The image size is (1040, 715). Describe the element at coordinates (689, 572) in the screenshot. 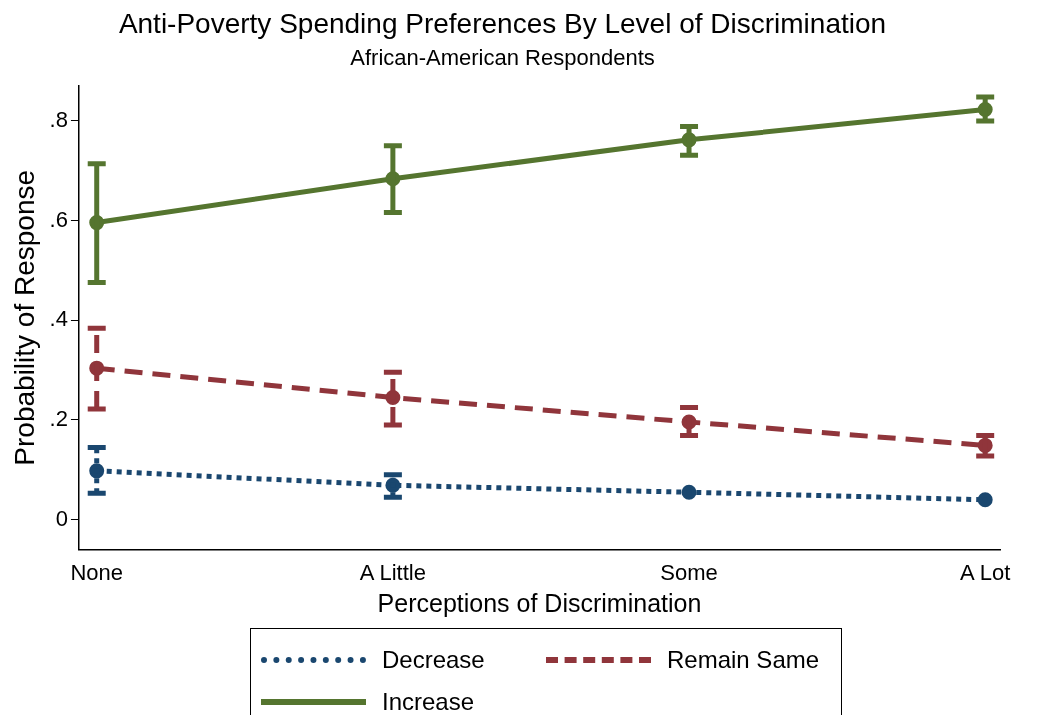

I see `x-tick-label: Some` at that location.